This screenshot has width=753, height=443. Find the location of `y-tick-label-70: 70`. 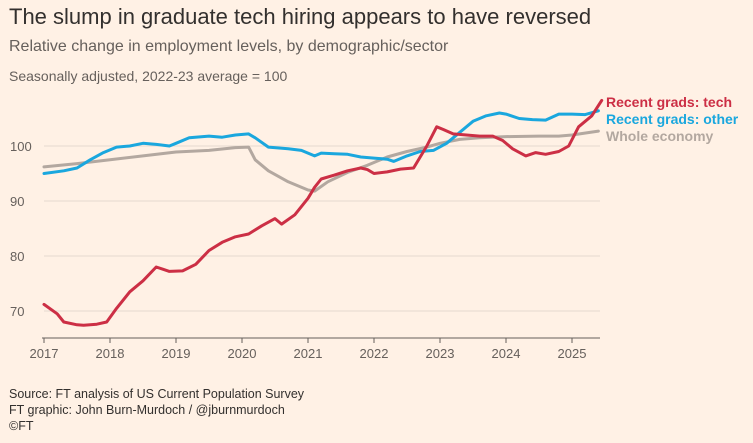

y-tick-label-70: 70 is located at coordinates (17, 311).